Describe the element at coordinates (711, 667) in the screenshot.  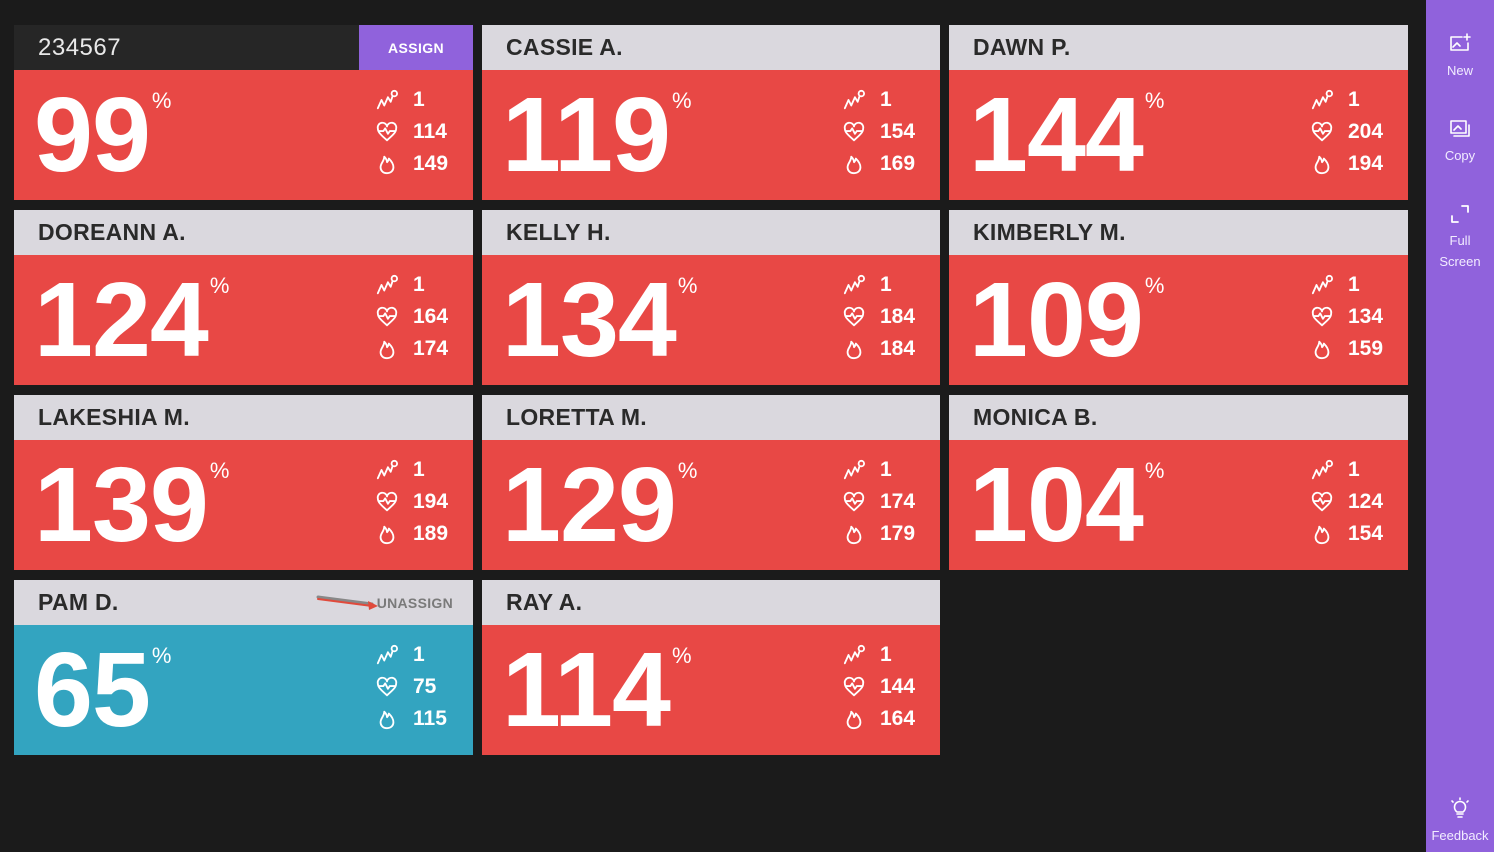
I see `tile-ray-a: RAY A. 114 % 1 144 164` at that location.